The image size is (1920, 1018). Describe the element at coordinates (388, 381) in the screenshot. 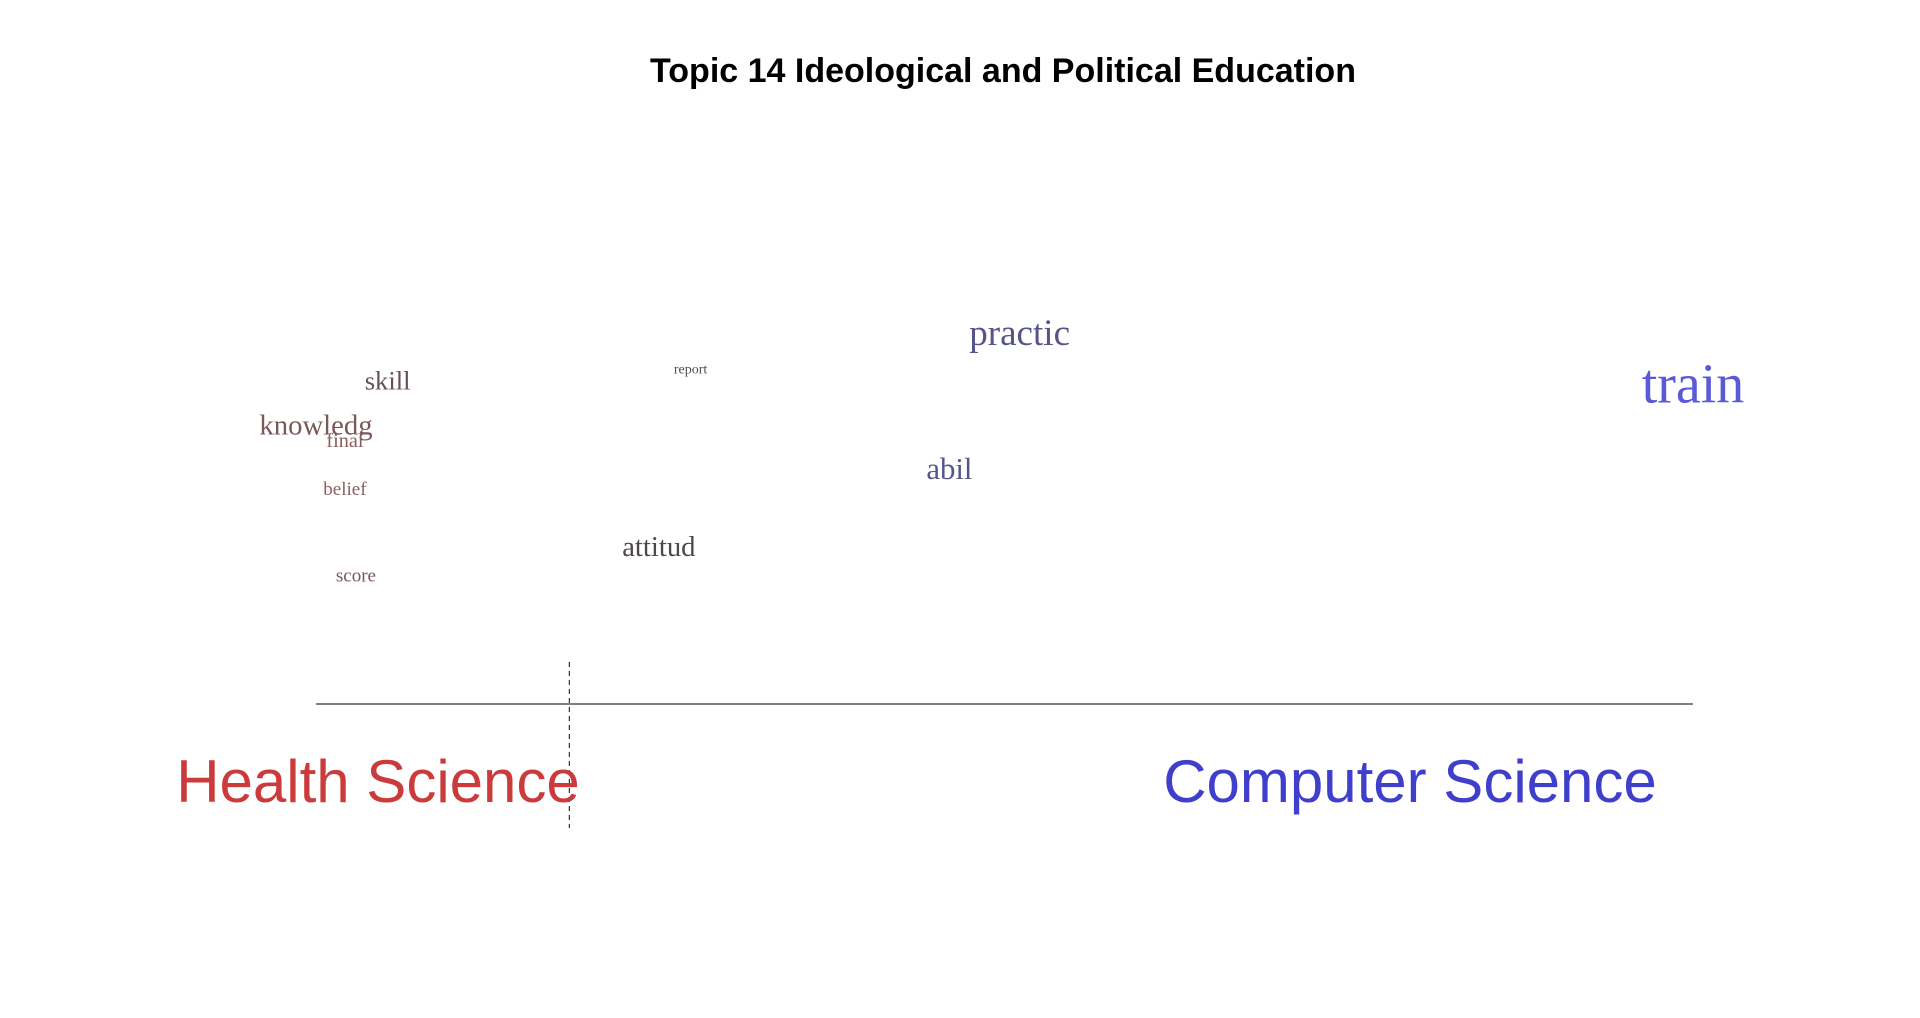

I see `word-skill: skill` at that location.